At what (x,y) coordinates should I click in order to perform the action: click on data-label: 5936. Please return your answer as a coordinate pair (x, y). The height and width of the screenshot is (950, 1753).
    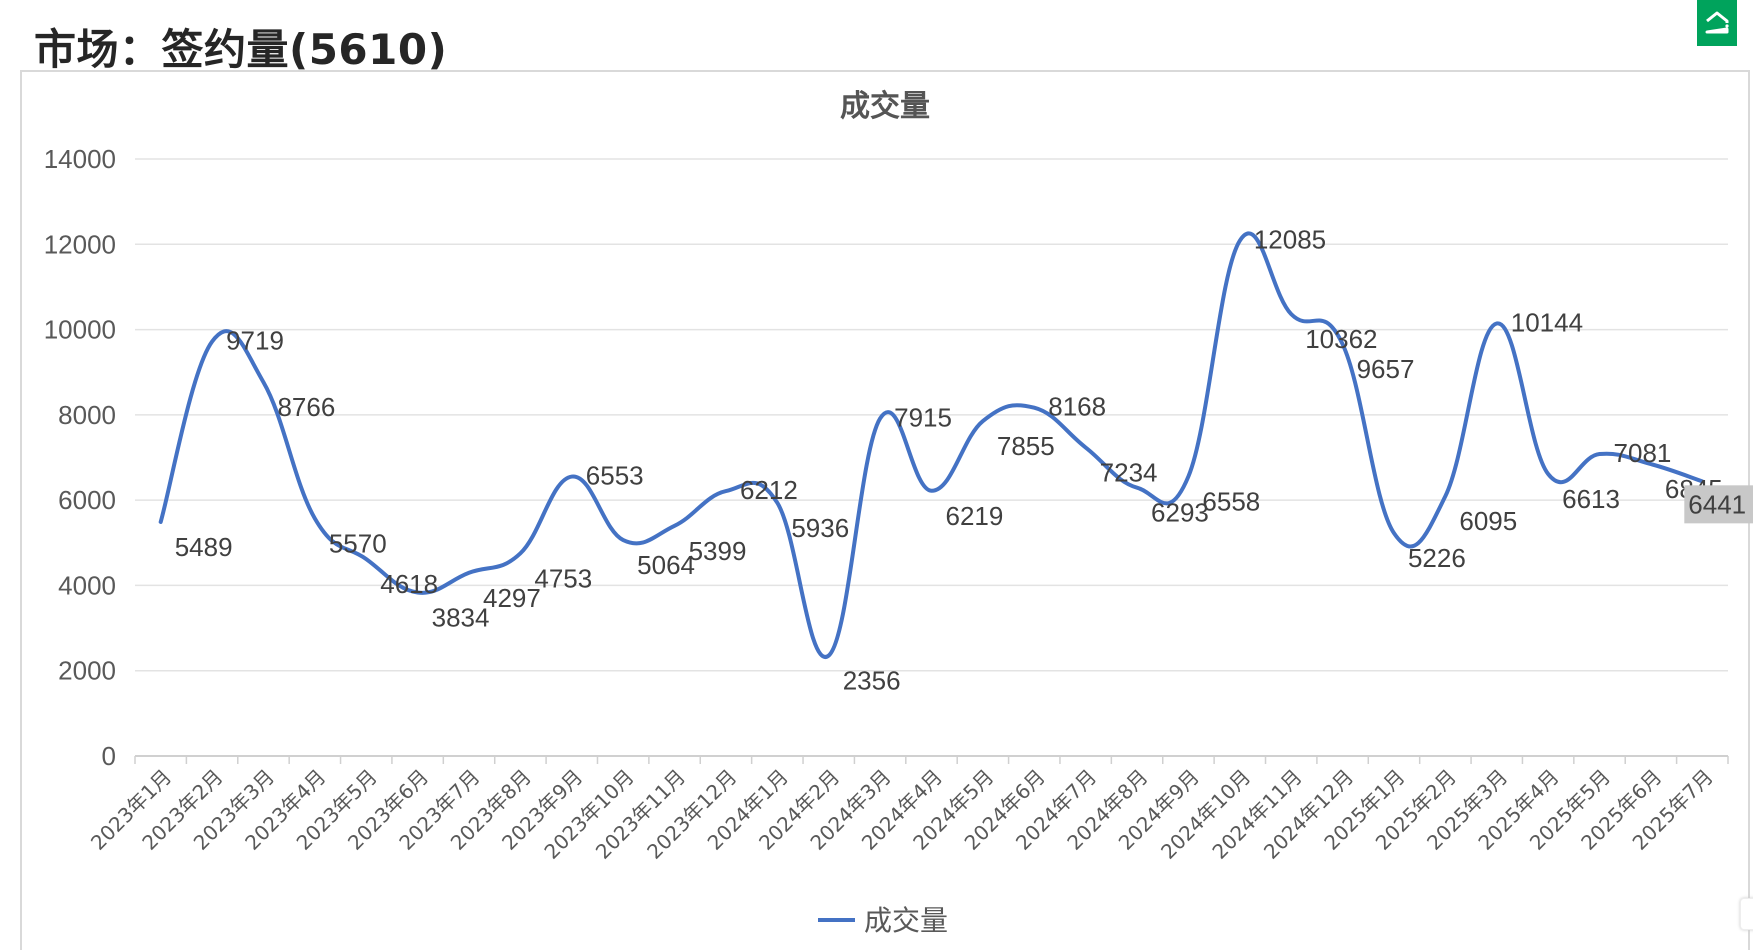
    Looking at the image, I should click on (820, 528).